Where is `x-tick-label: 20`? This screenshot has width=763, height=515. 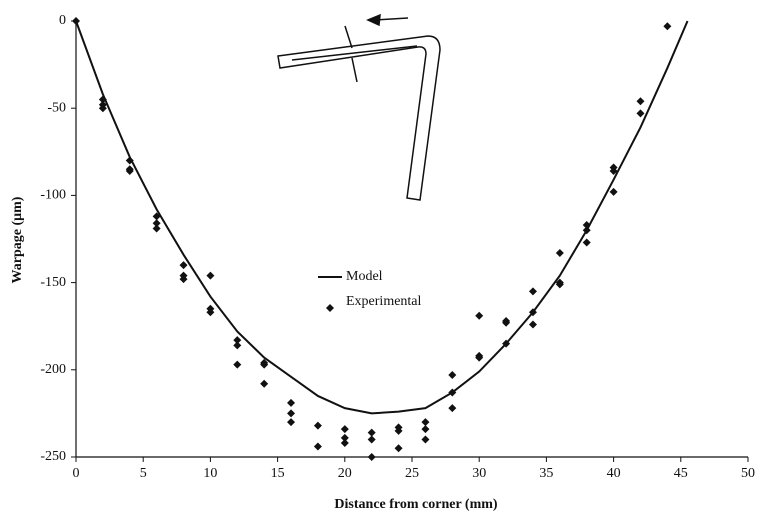 x-tick-label: 20 is located at coordinates (345, 473).